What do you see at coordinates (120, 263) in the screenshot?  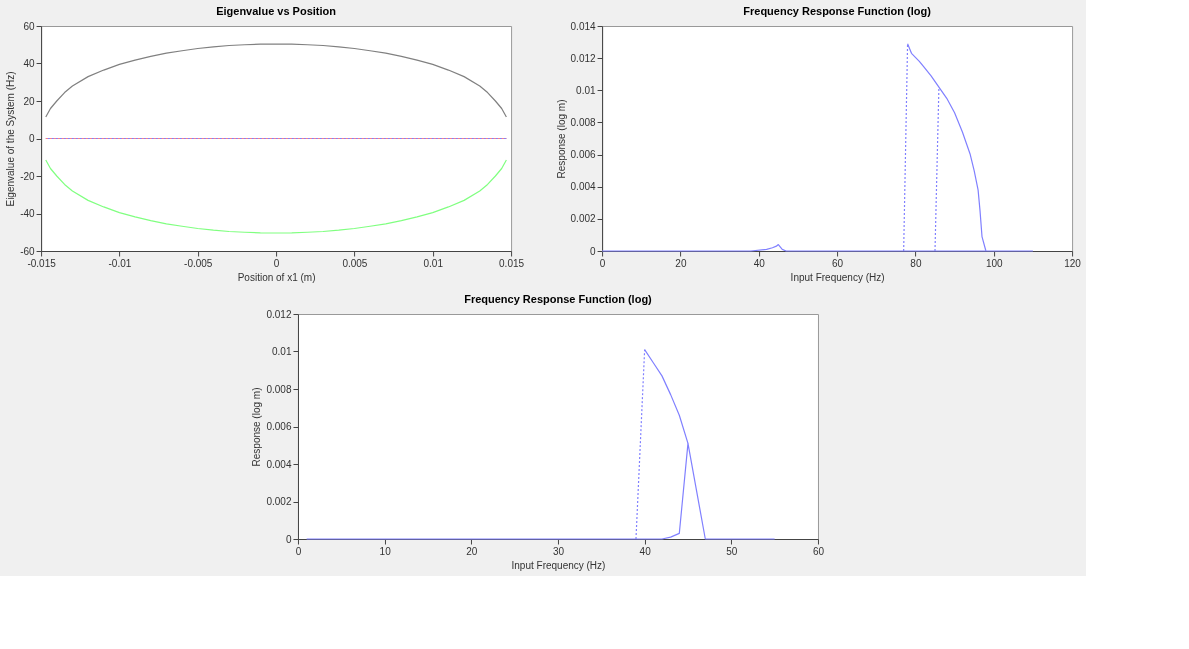 I see `x-tick-label: -0.01` at bounding box center [120, 263].